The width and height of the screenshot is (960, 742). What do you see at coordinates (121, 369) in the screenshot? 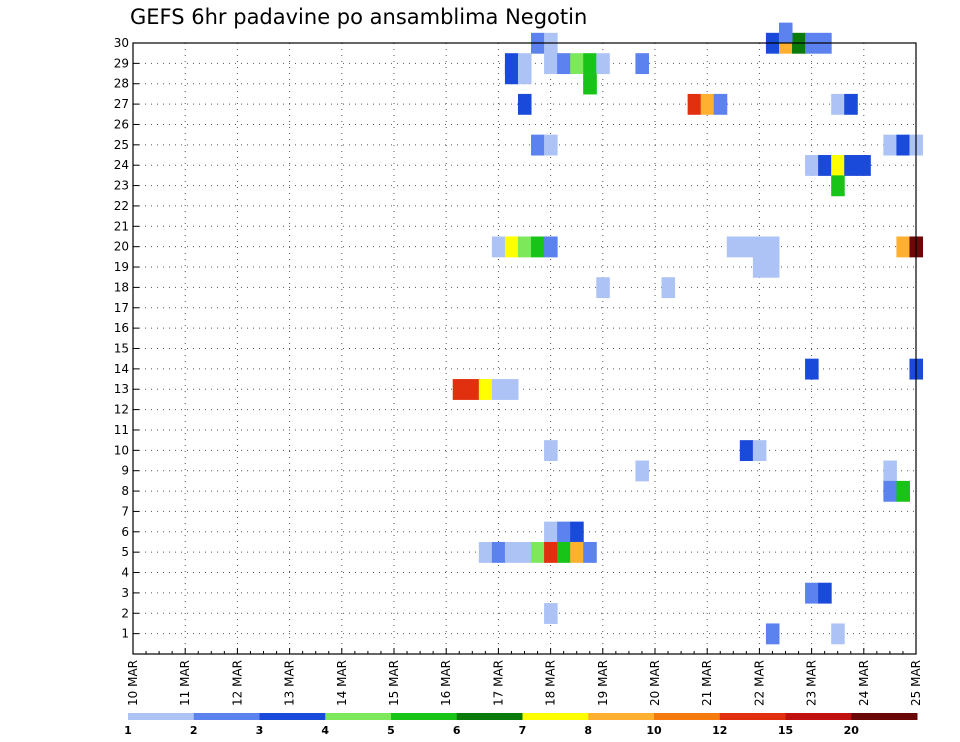
I see `y-tick-label: 14` at bounding box center [121, 369].